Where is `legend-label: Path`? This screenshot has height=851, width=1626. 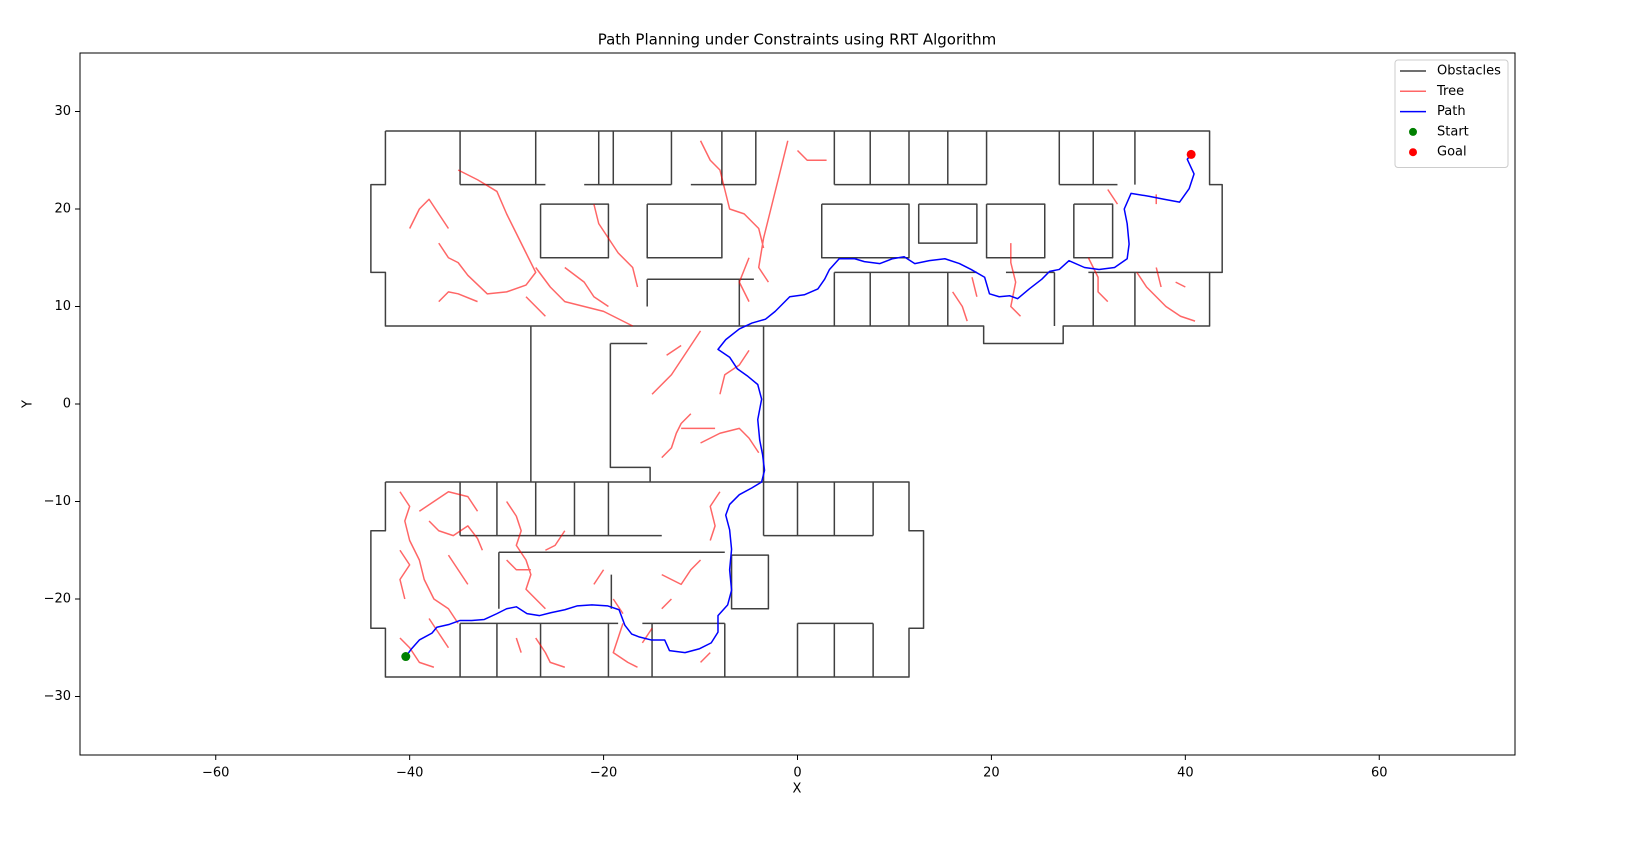
legend-label: Path is located at coordinates (1451, 111).